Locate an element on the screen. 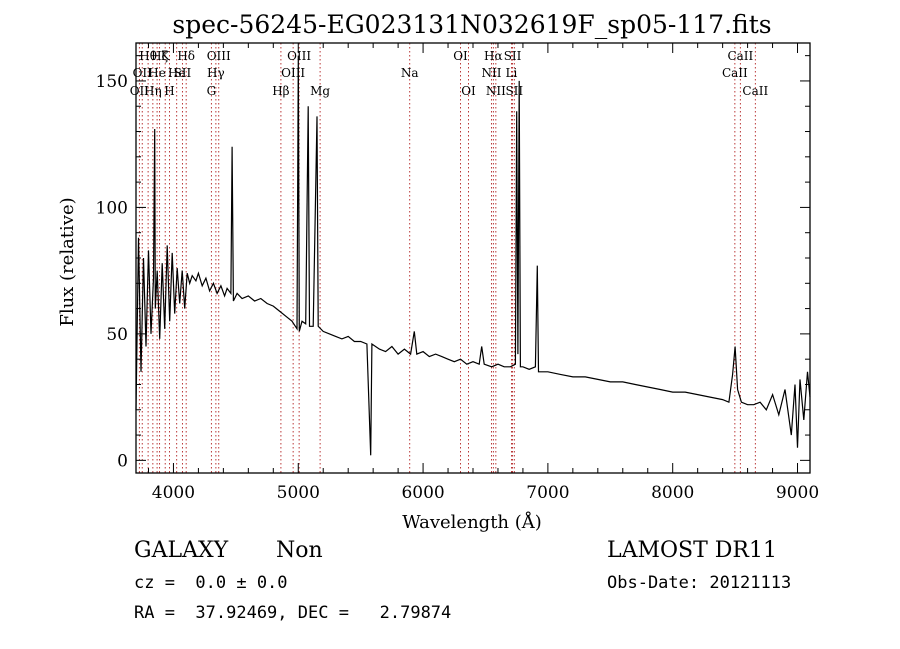  line-label: Hγ is located at coordinates (216, 73).